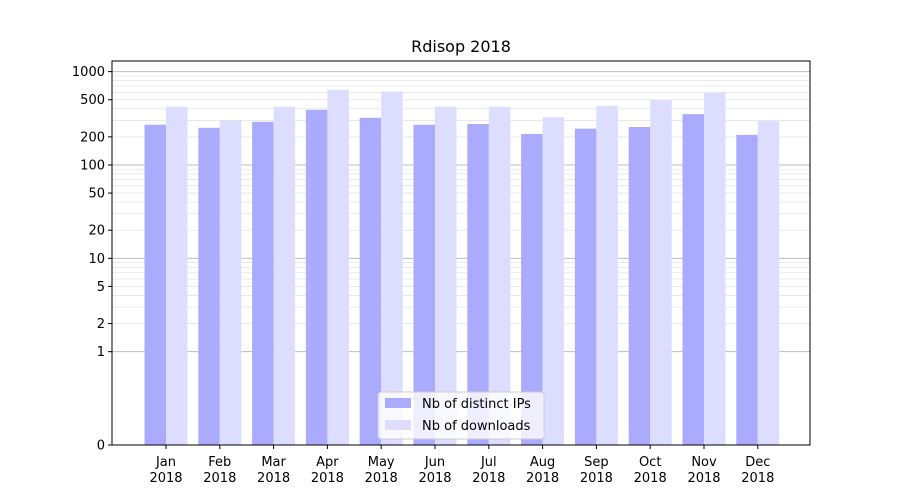  What do you see at coordinates (607, 275) in the screenshot?
I see `bar-downloads-sep` at bounding box center [607, 275].